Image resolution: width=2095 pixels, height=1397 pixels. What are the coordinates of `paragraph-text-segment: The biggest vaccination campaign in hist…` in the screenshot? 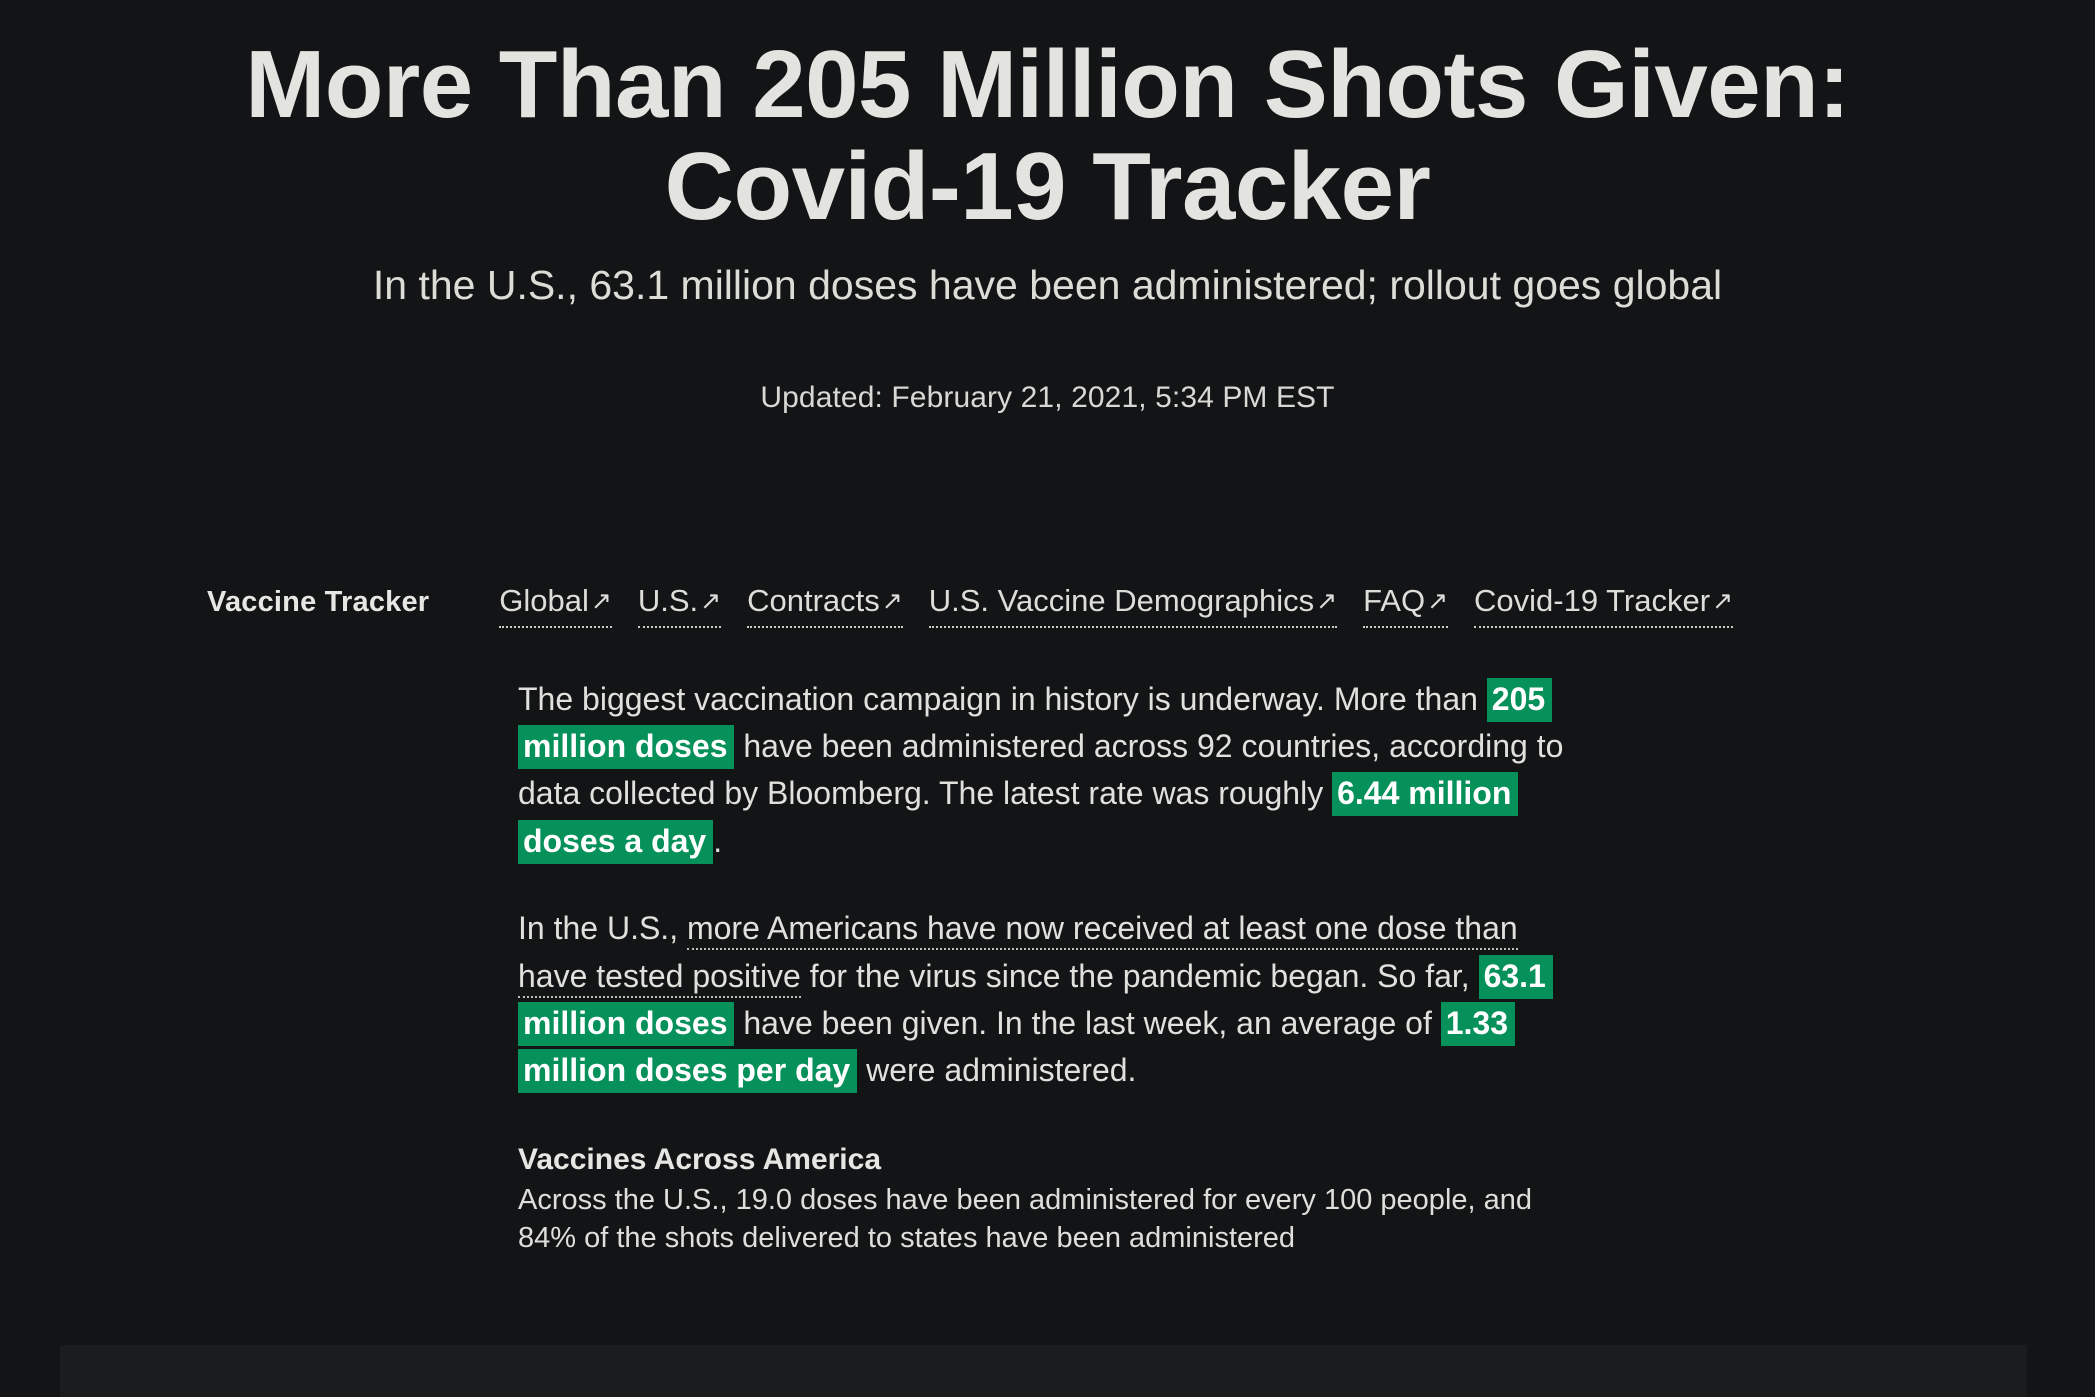 It's located at (1002, 698).